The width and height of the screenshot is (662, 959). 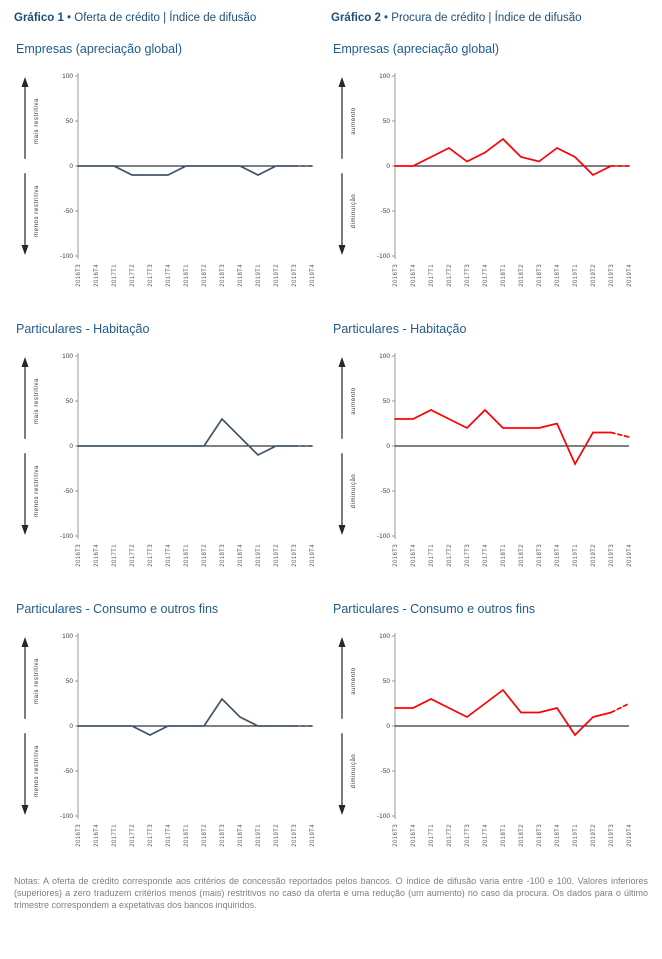 I want to click on y-axis-caption-bottom: menos restritiva, so click(x=37, y=211).